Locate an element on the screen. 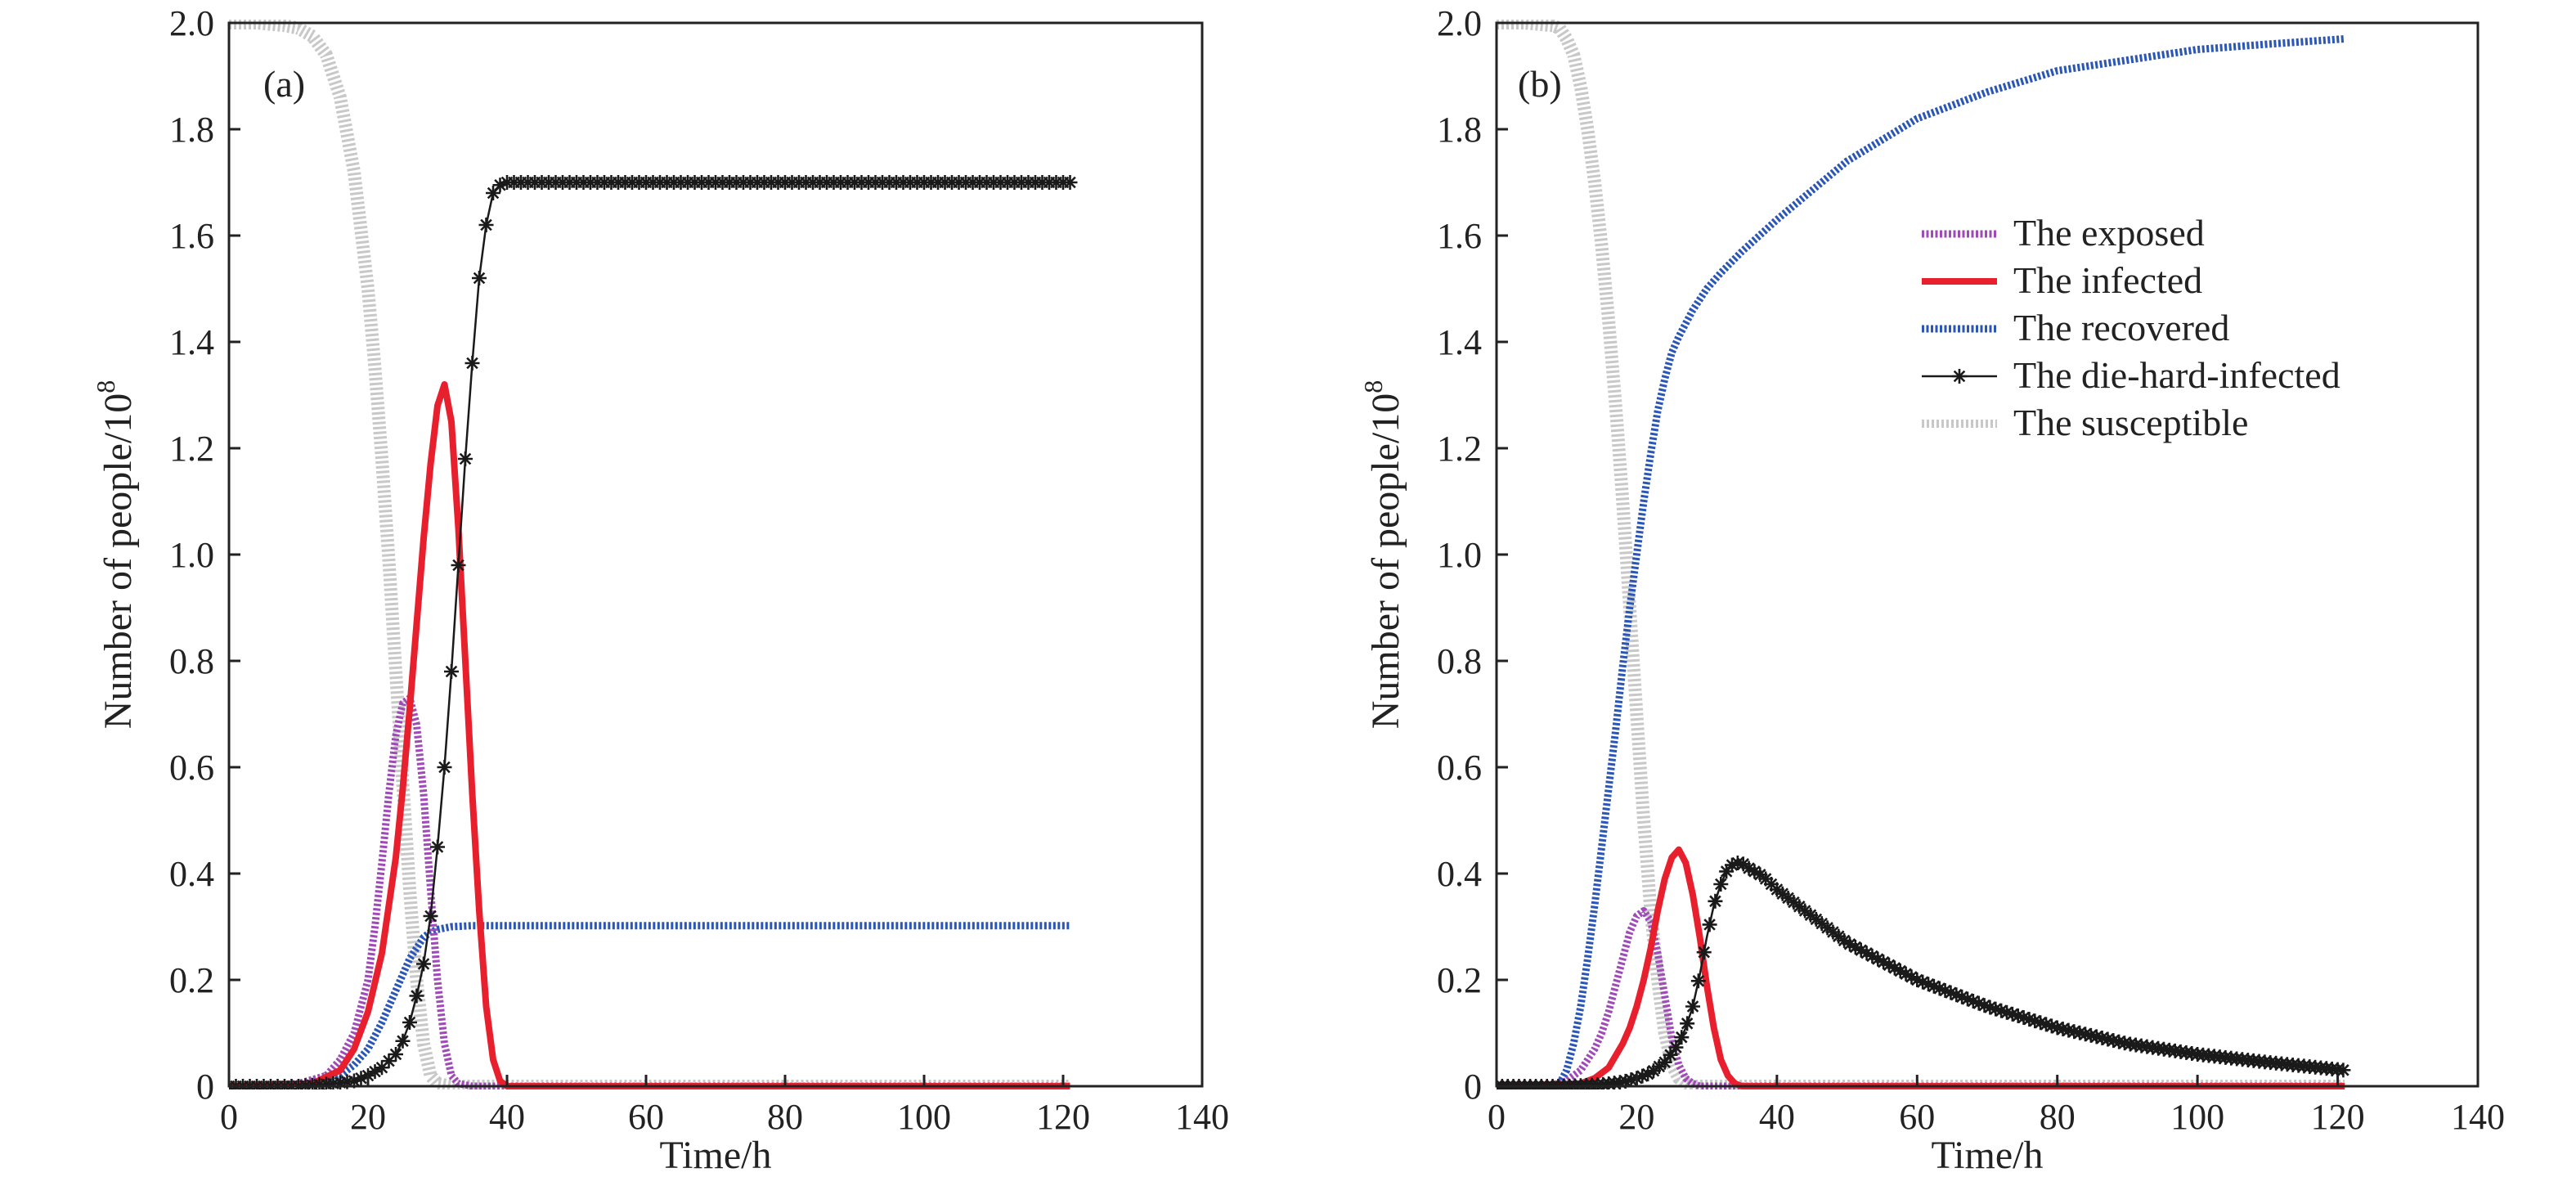  legend-label-susceptible: The susceptible is located at coordinates (2130, 422).